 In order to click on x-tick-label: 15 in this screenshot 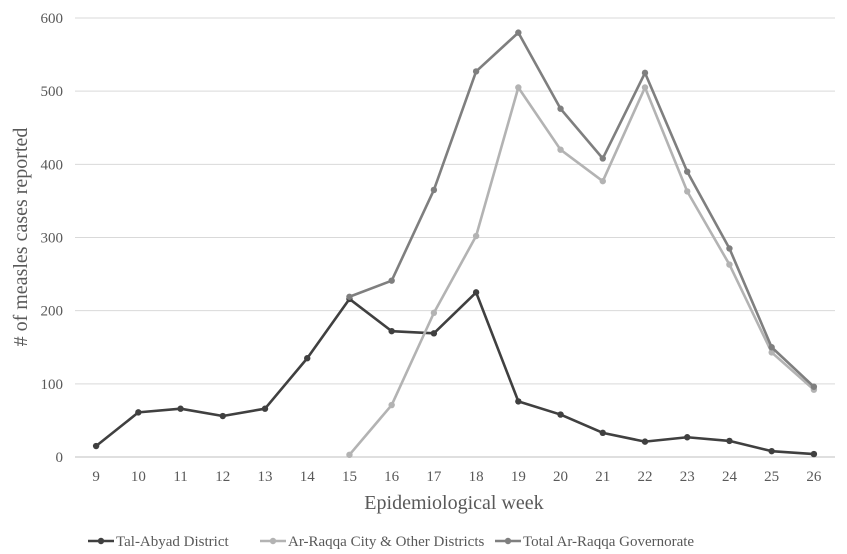, I will do `click(349, 477)`.